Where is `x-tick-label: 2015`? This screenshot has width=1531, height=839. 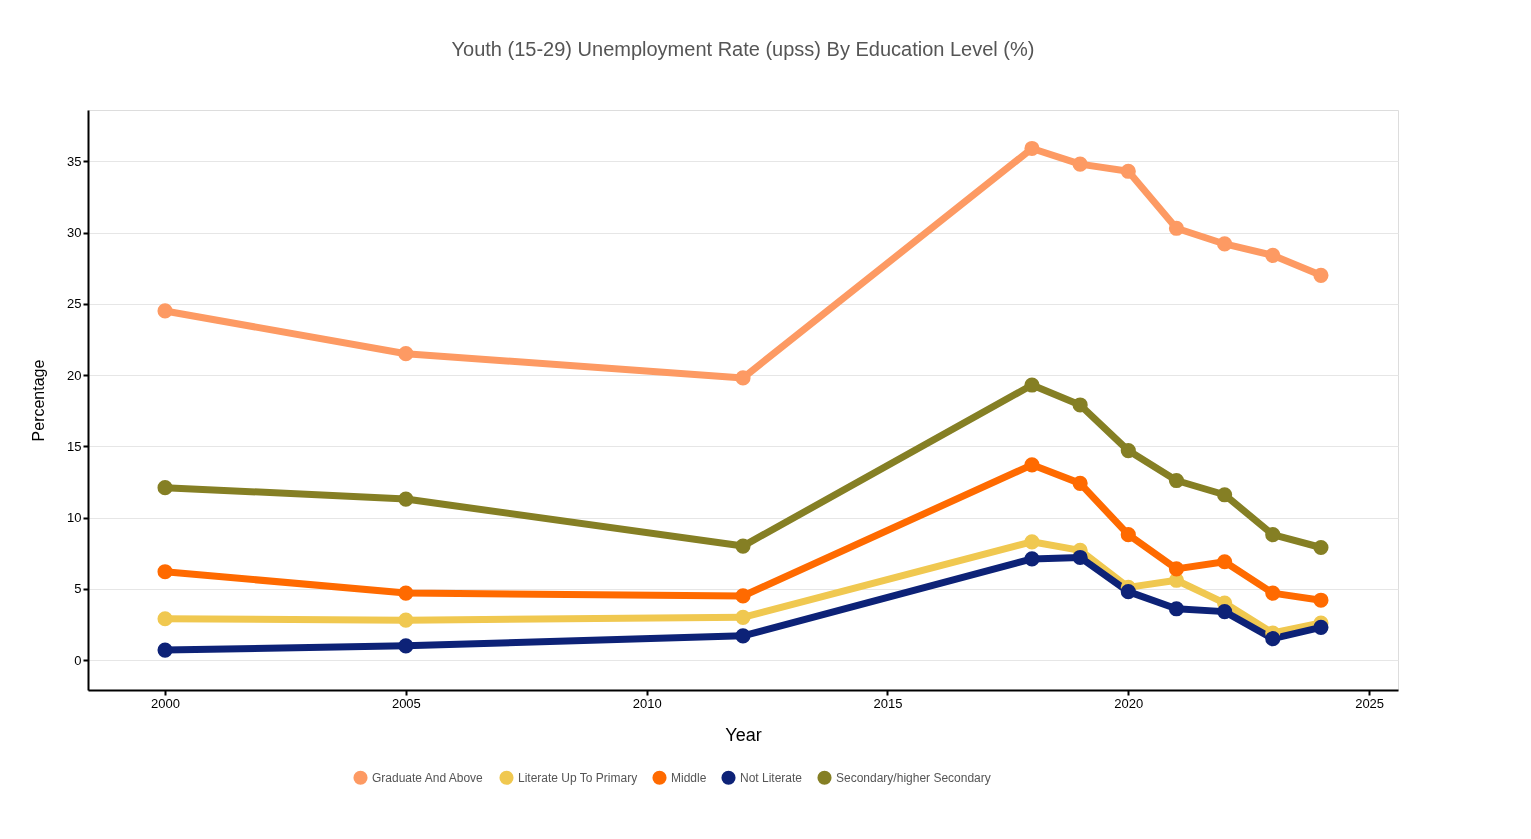 x-tick-label: 2015 is located at coordinates (888, 703).